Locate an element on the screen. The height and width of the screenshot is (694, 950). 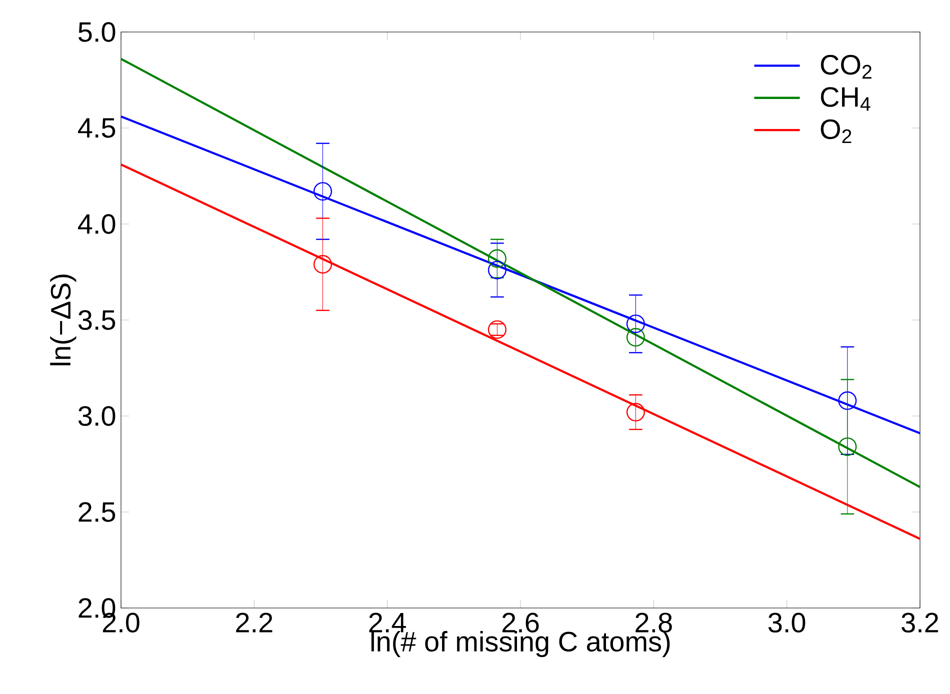
x-tick-label: 2.2 is located at coordinates (254, 622).